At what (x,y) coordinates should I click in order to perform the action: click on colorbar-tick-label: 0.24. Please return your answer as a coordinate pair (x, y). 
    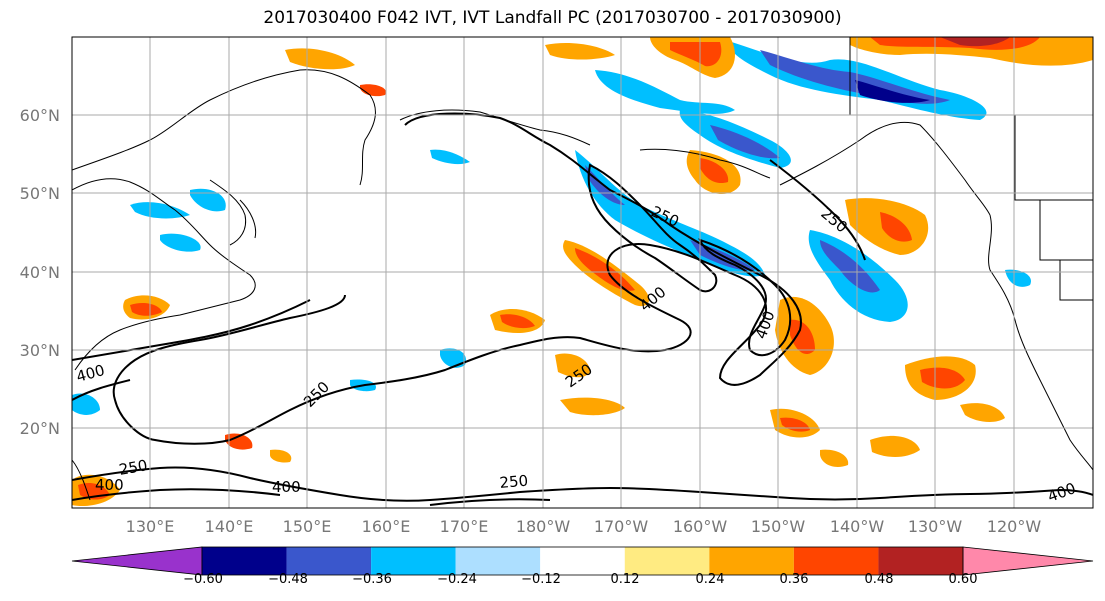
    Looking at the image, I should click on (710, 579).